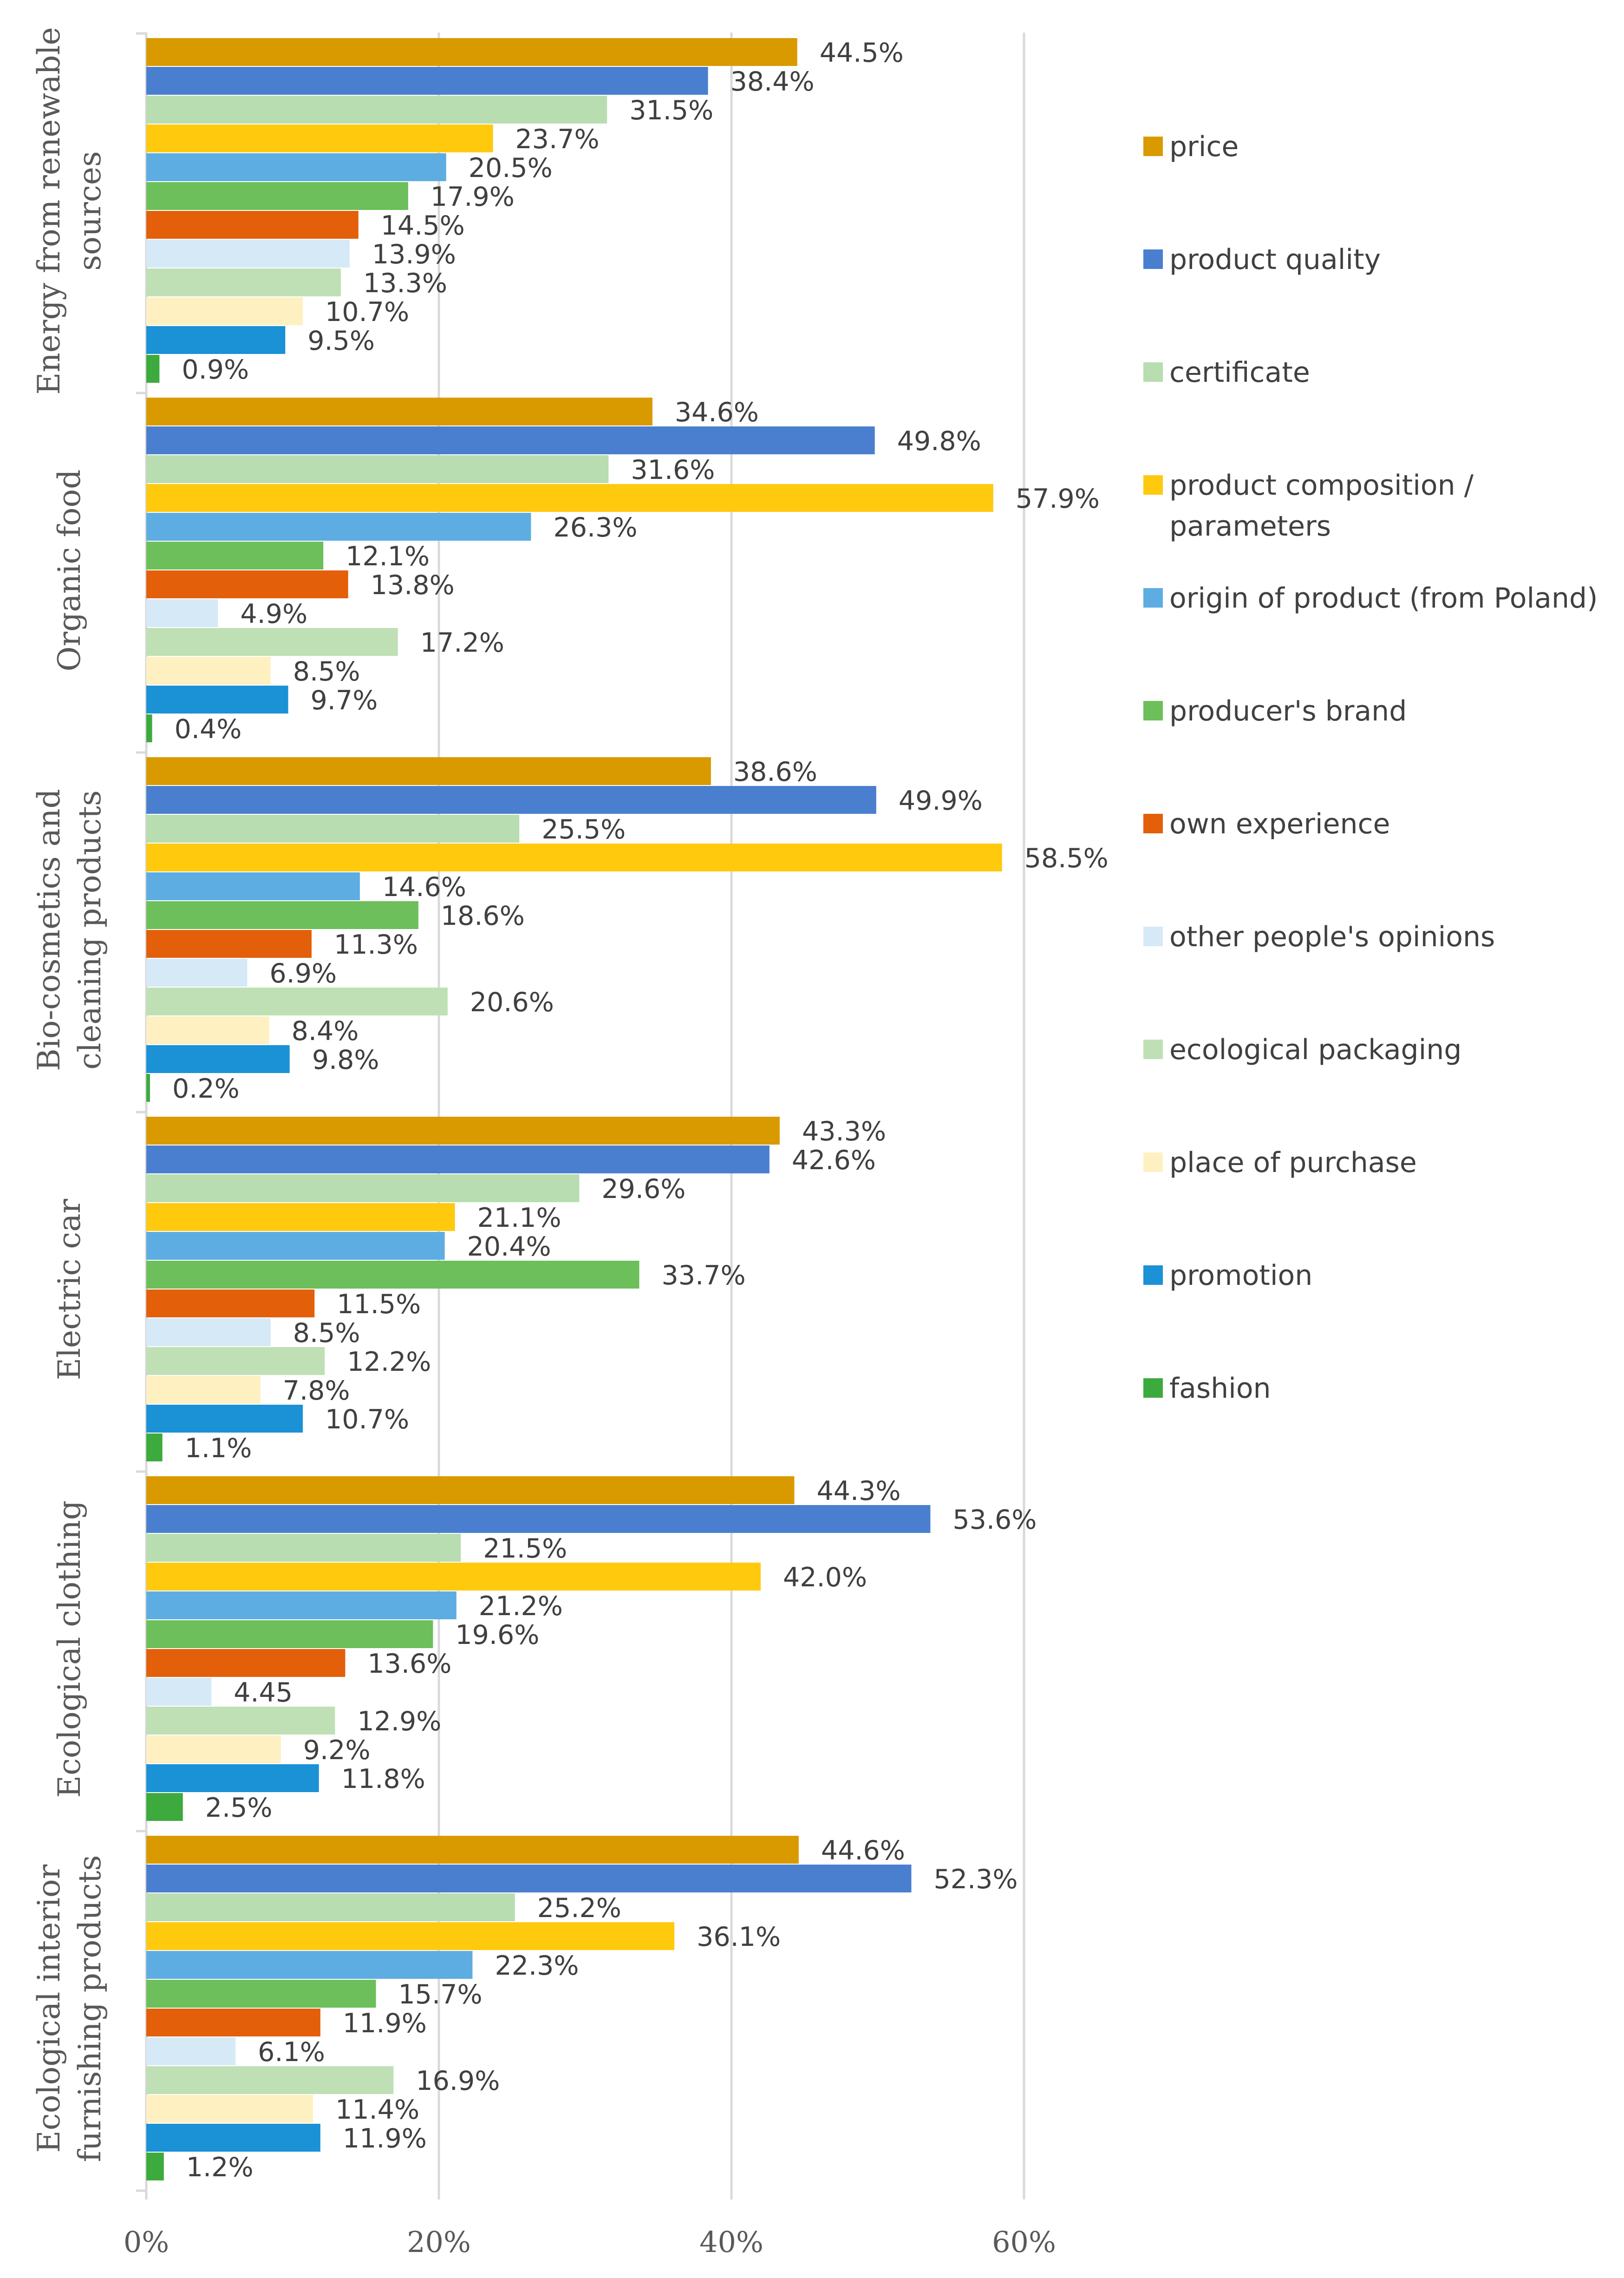 This screenshot has width=1624, height=2278. What do you see at coordinates (326, 1031) in the screenshot?
I see `value-label: 8.4%` at bounding box center [326, 1031].